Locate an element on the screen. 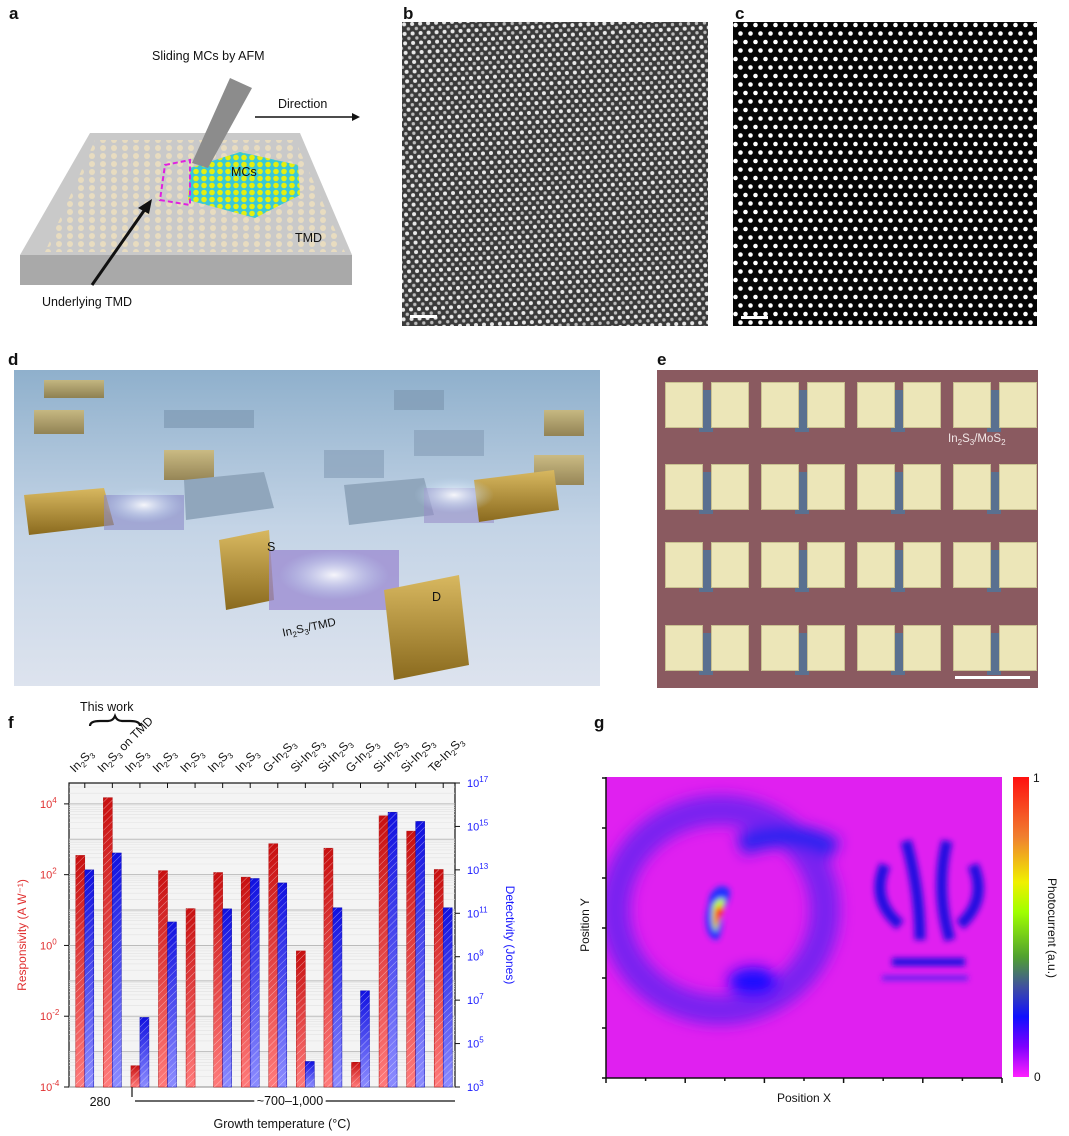 The height and width of the screenshot is (1136, 1069). simulated-image-c is located at coordinates (885, 174).